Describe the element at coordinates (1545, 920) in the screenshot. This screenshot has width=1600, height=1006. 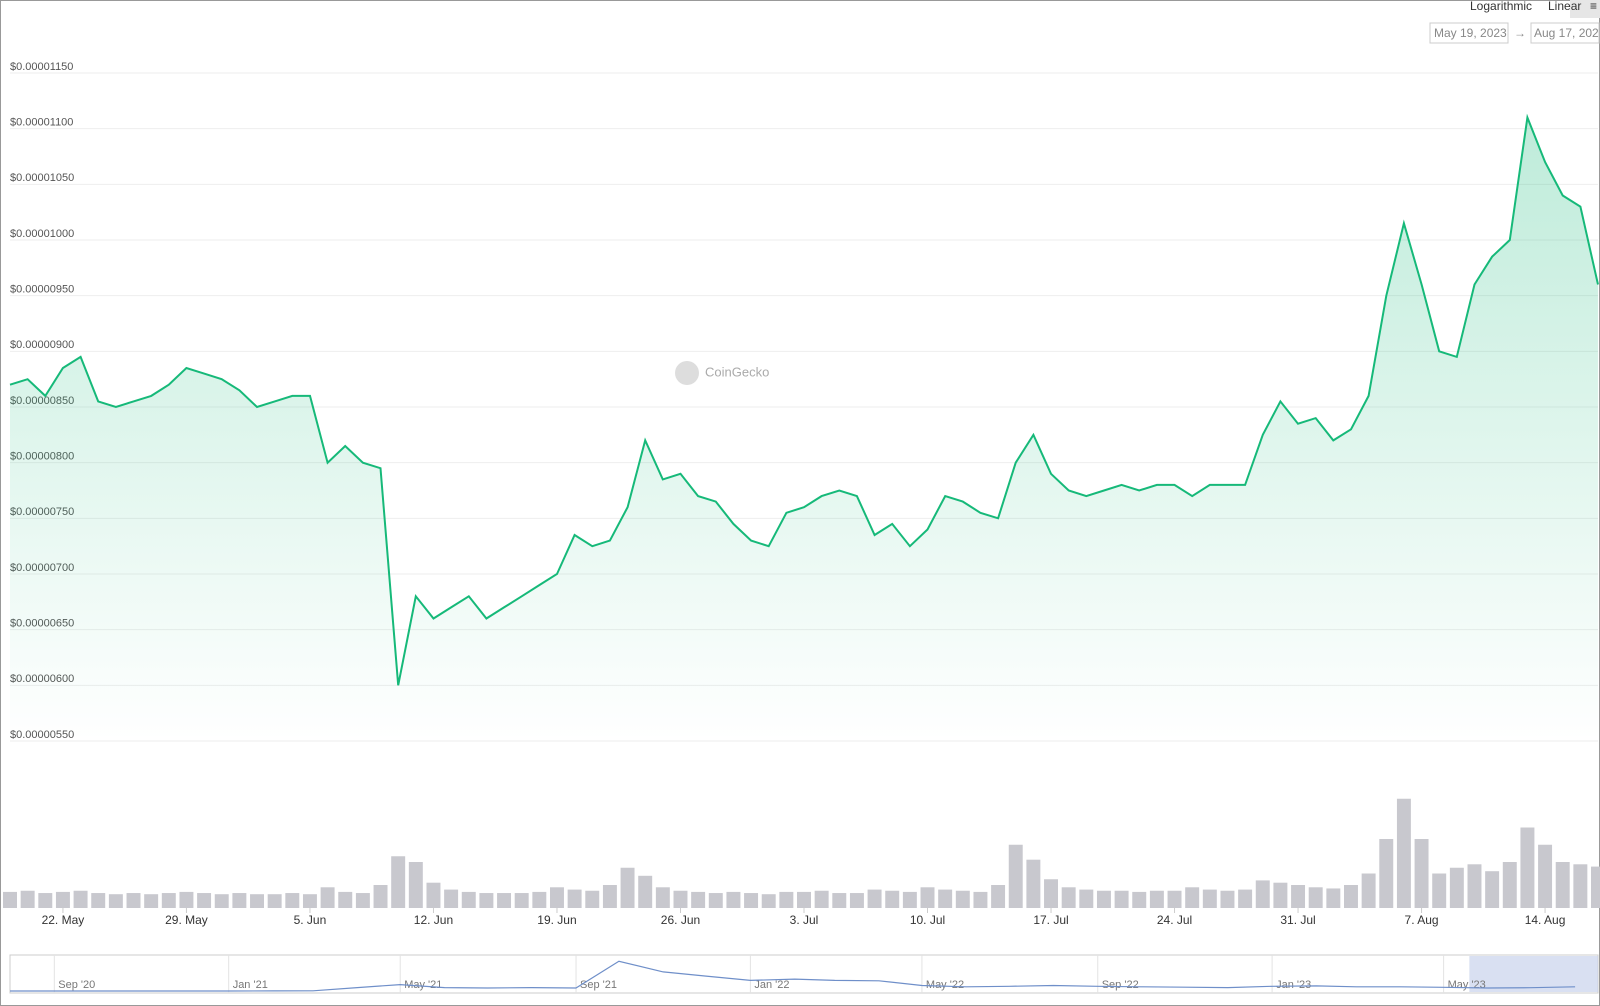
I see `x-tick-label: 14. Aug` at that location.